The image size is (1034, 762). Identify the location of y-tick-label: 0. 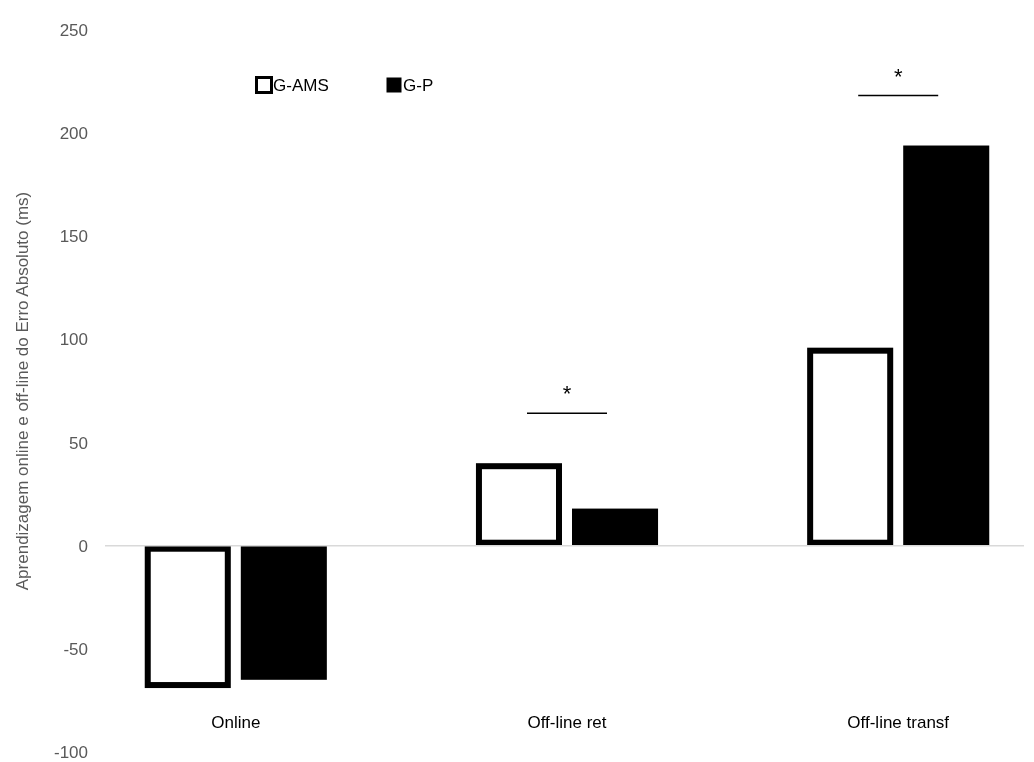
(83, 546).